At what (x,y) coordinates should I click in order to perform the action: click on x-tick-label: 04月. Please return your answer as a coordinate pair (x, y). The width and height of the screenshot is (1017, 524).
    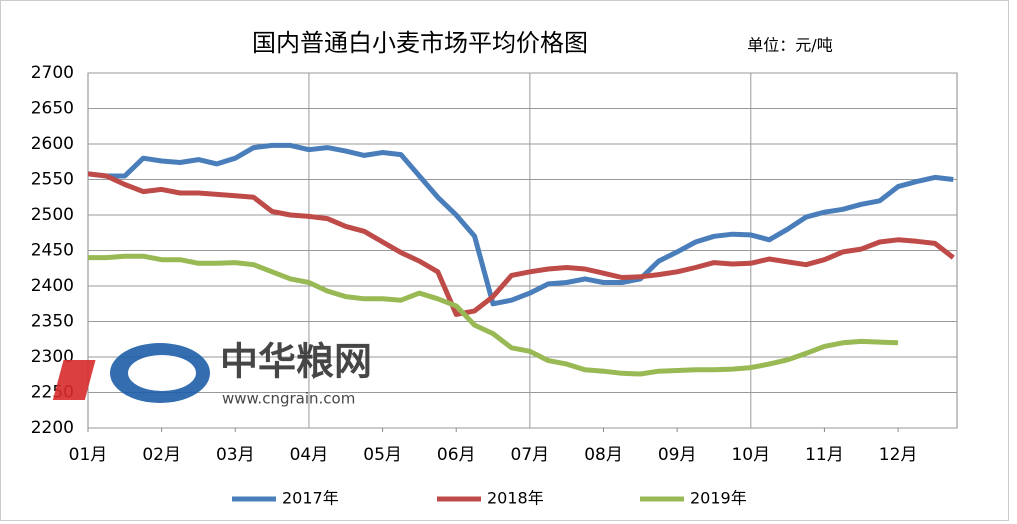
    Looking at the image, I should click on (309, 455).